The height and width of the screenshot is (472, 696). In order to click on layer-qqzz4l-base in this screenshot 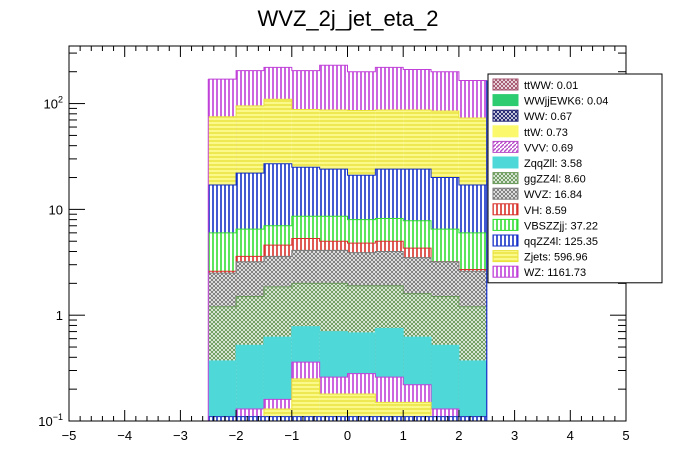, I will do `click(347, 418)`.